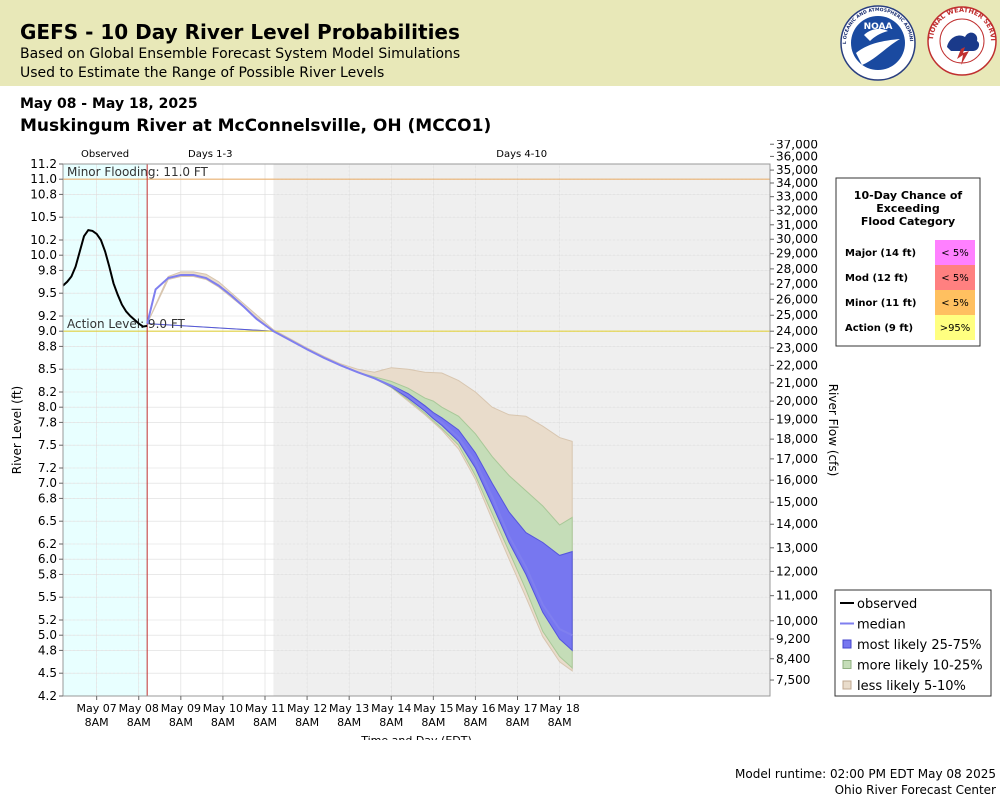 This screenshot has height=800, width=1000. What do you see at coordinates (47, 498) in the screenshot?
I see `y-tick-label: 6.8` at bounding box center [47, 498].